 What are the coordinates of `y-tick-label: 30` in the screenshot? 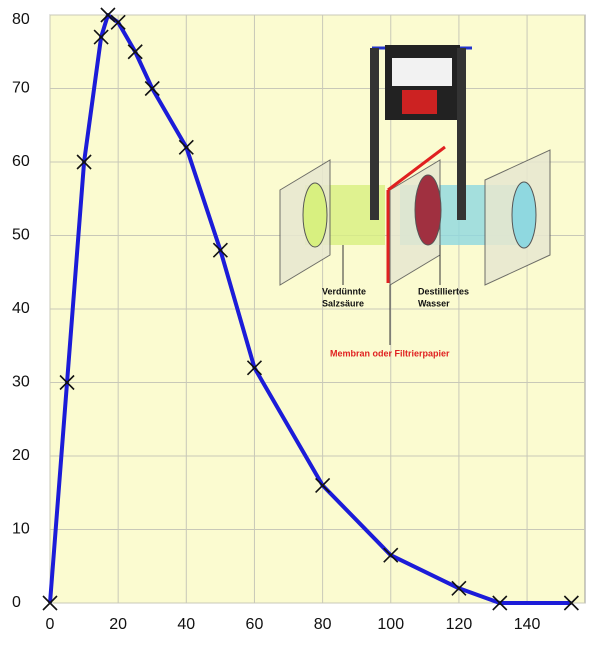 It's located at (21, 382).